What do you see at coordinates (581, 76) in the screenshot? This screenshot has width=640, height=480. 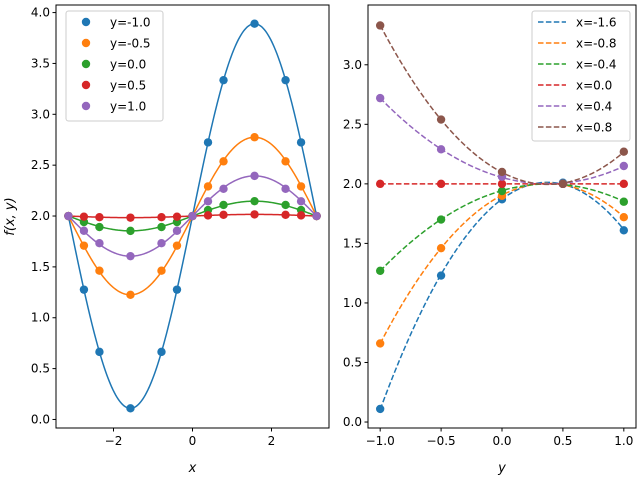 I see `legend: x=-1.6 x=-0.8 x=-0.4 x=0.0 x=0.4 x=0.8` at bounding box center [581, 76].